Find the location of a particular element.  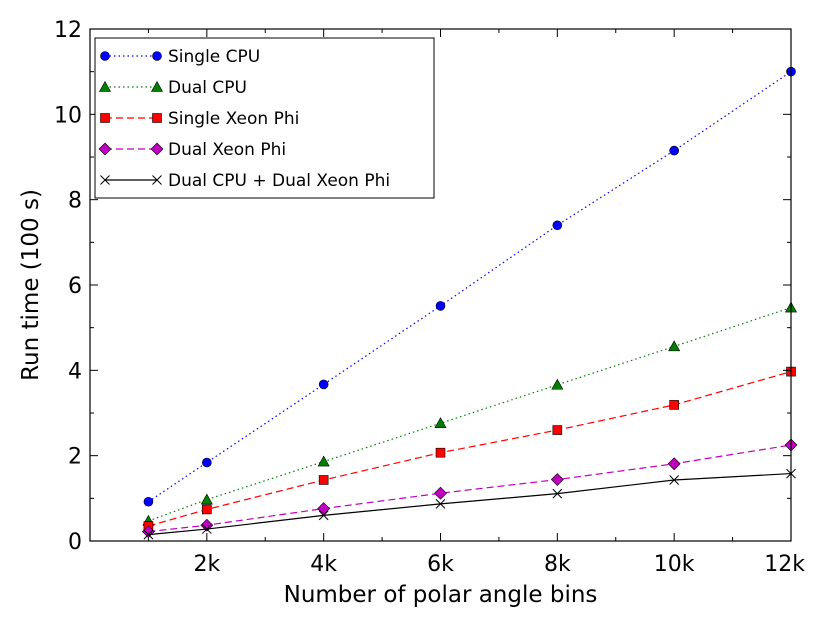

legend-entry-dual-cpu-dual-xeon-phi: Dual CPU + Dual Xeon Phi is located at coordinates (245, 181).